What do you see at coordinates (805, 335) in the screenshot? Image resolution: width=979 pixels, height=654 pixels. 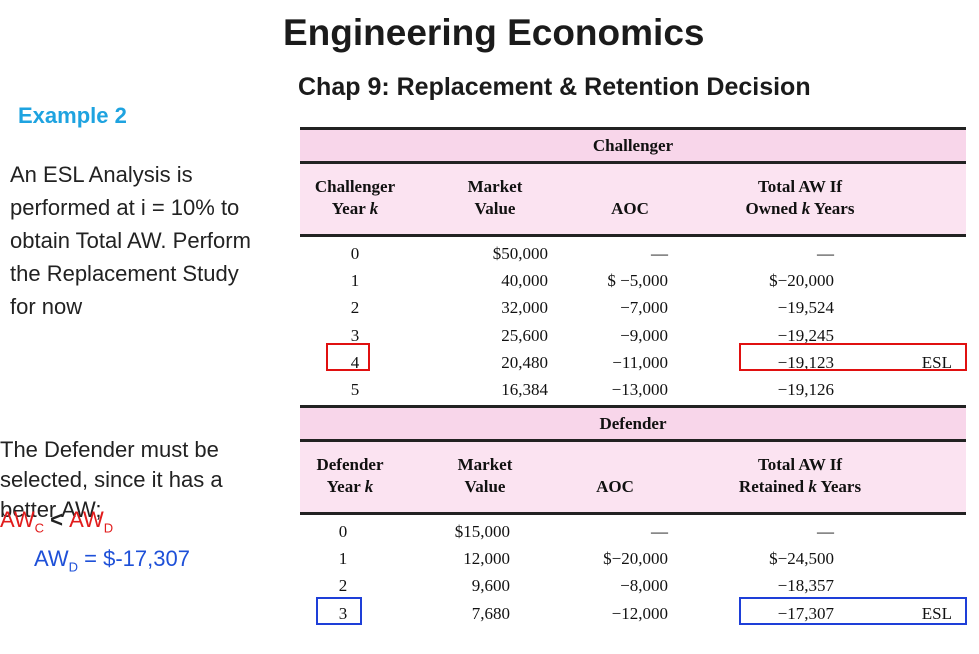 I see `total-aw-cell: −19,245` at bounding box center [805, 335].